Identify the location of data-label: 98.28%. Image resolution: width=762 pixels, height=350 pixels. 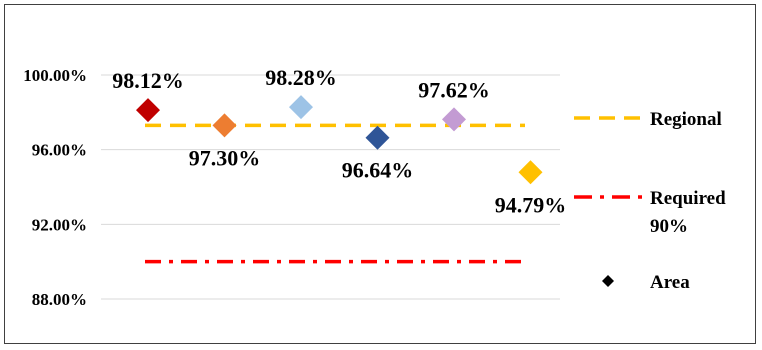
(301, 77).